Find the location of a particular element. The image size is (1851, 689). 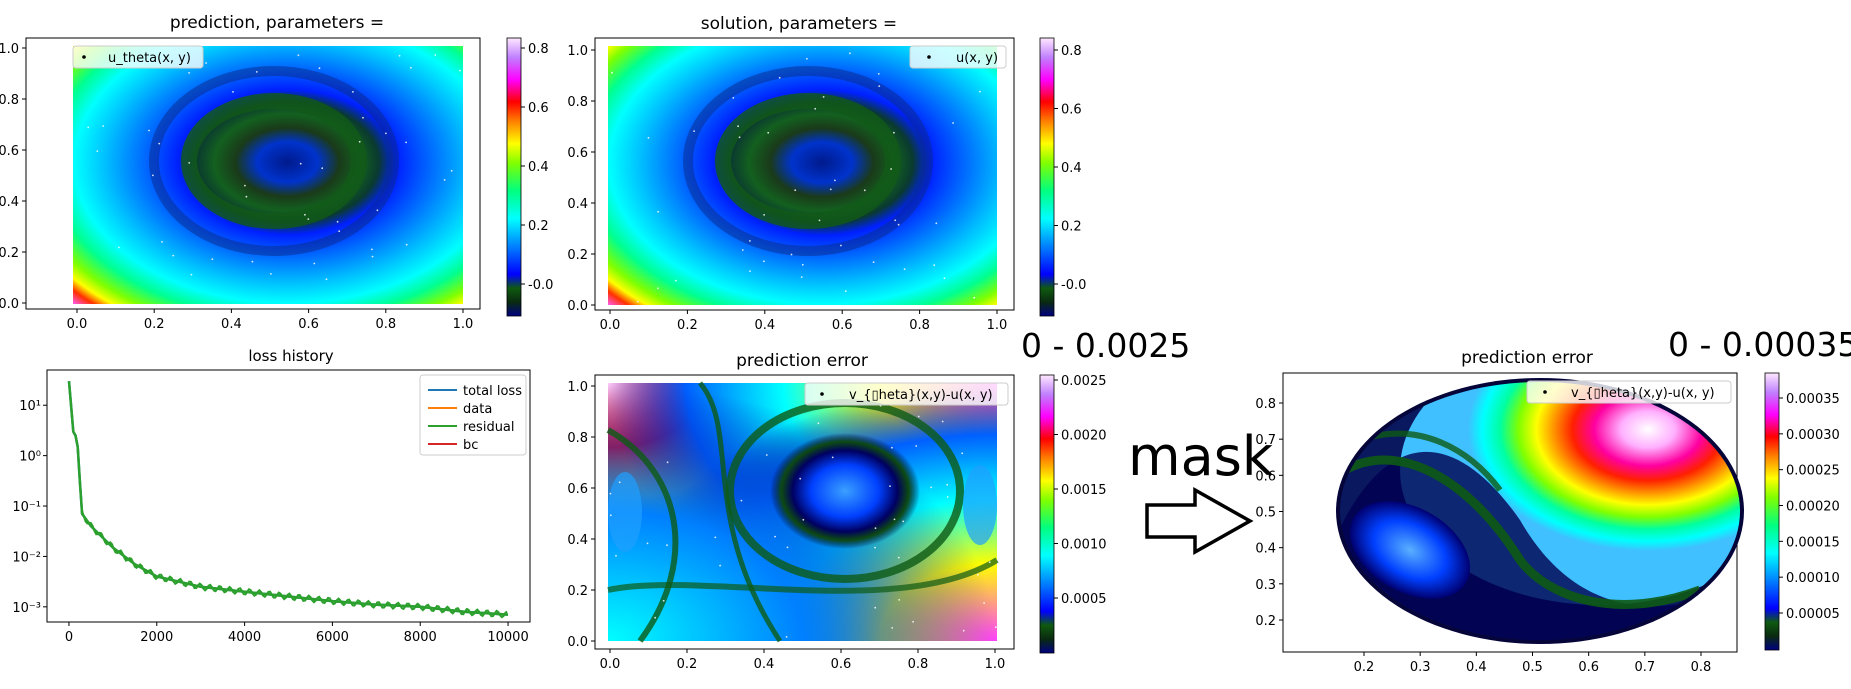

error-x-tick-label: 0.0 is located at coordinates (610, 664).